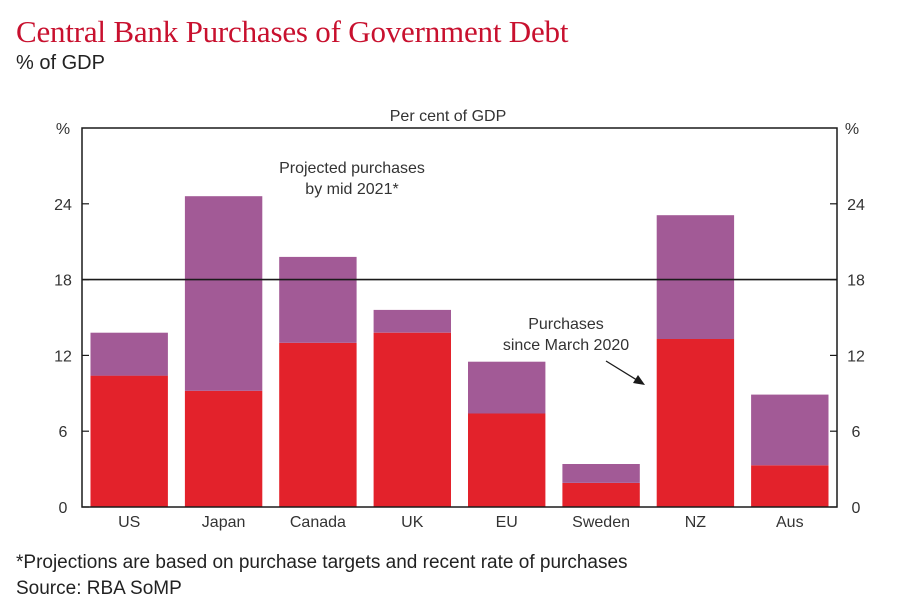 This screenshot has width=912, height=616. I want to click on y-axis-unit-right: %, so click(852, 129).